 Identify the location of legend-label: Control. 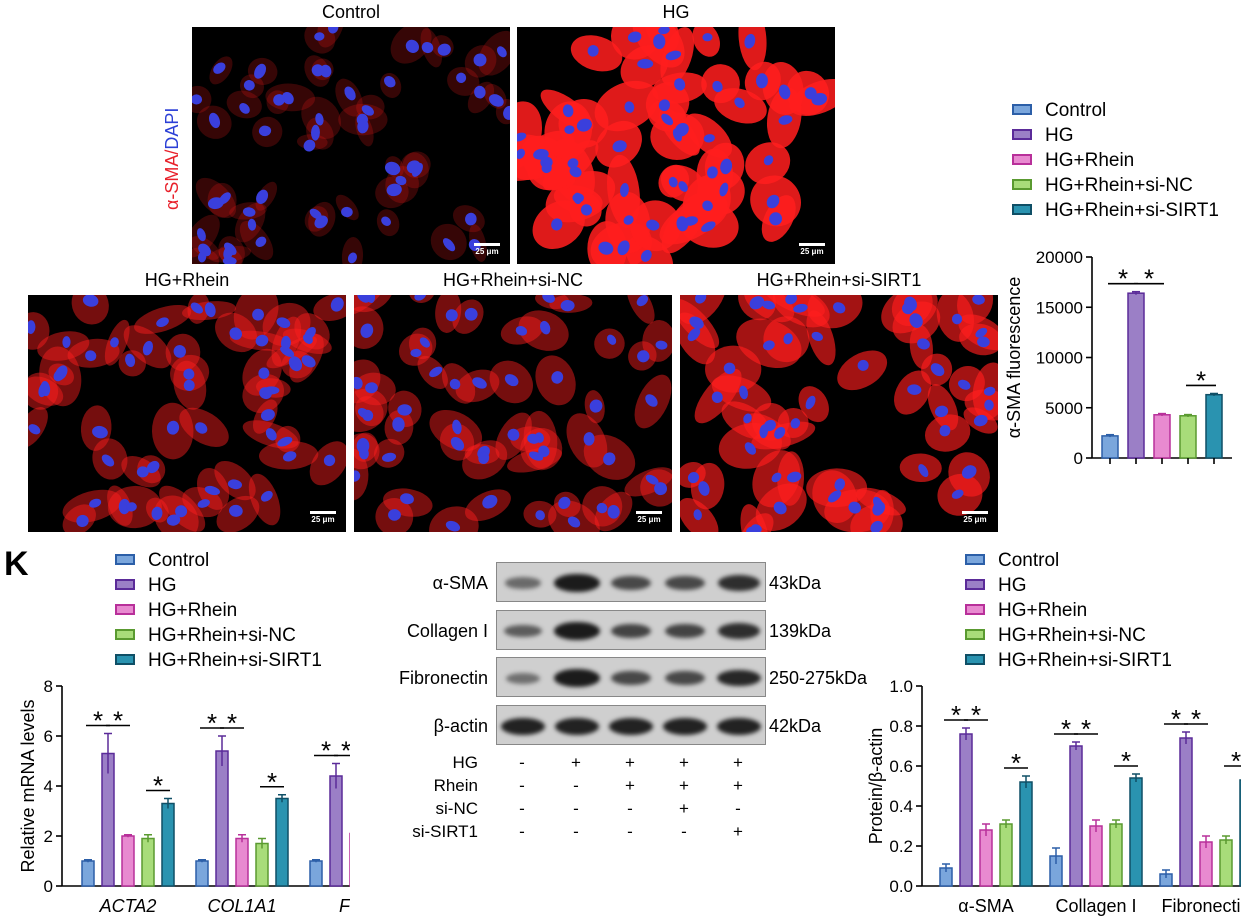
(1029, 560).